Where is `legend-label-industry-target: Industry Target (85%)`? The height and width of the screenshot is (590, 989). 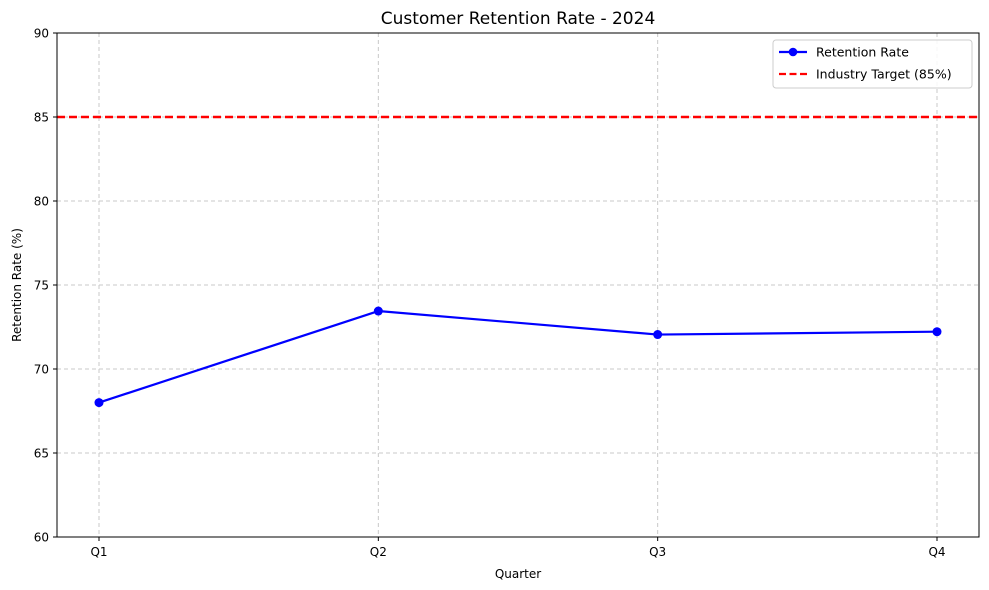
legend-label-industry-target: Industry Target (85%) is located at coordinates (884, 74).